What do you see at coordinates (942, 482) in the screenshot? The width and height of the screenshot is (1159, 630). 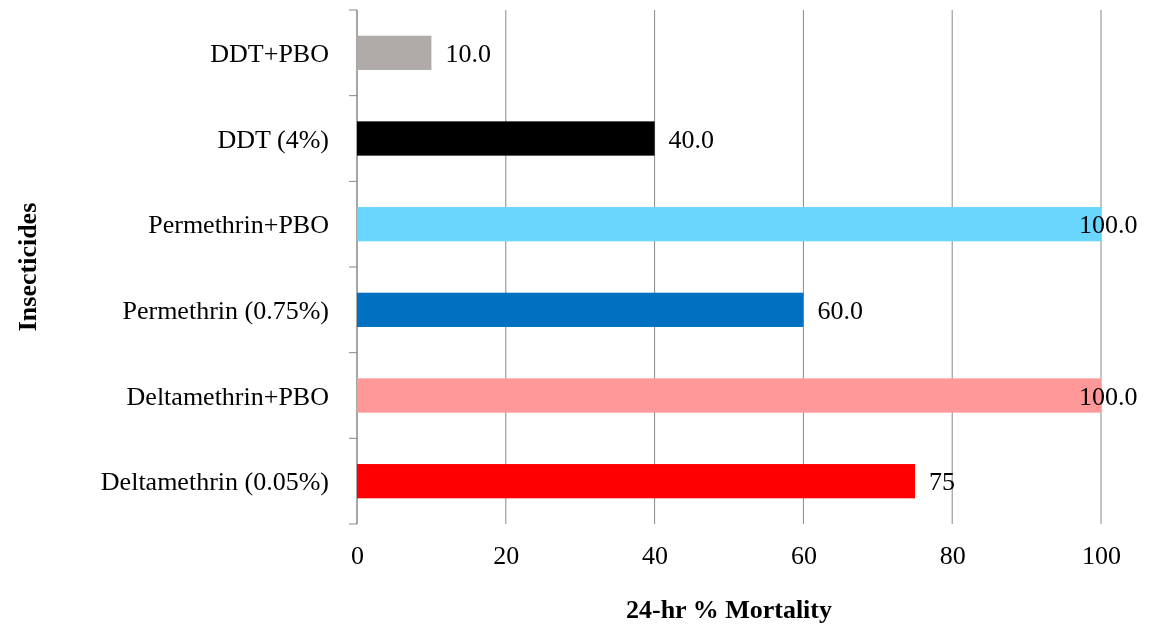 I see `data-label: 75` at bounding box center [942, 482].